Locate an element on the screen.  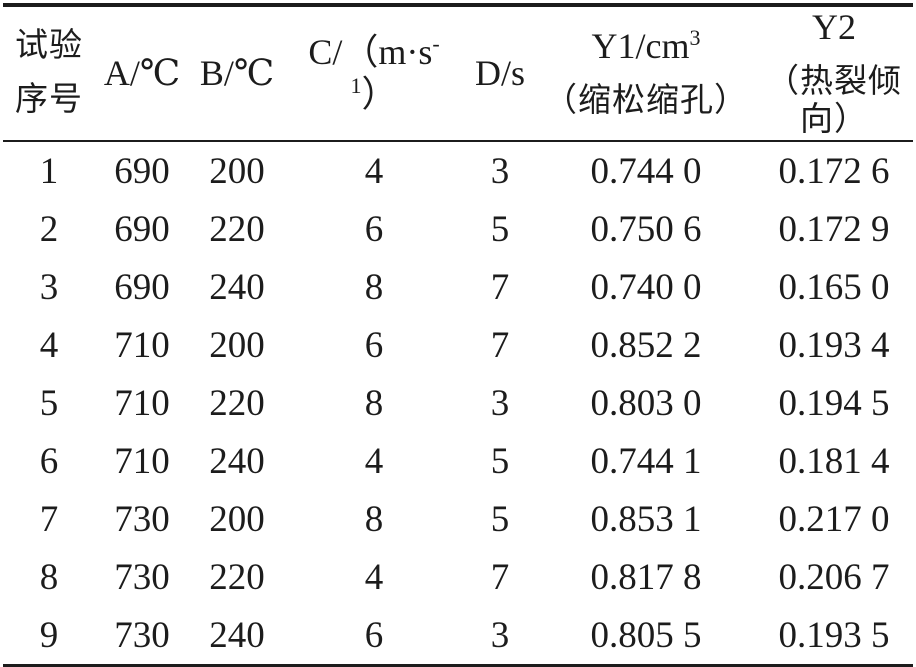
cell-trial-no: 8 is located at coordinates (49, 577).